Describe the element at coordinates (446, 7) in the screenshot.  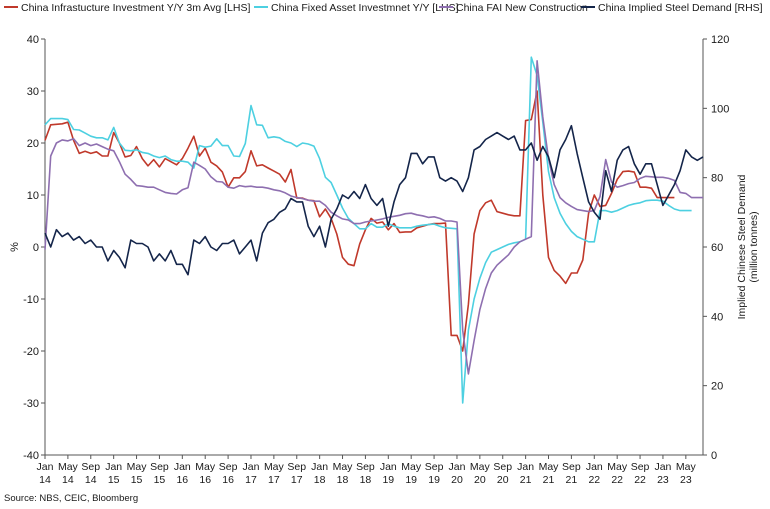
I see `legend-swatch-fai-new-construction` at that location.